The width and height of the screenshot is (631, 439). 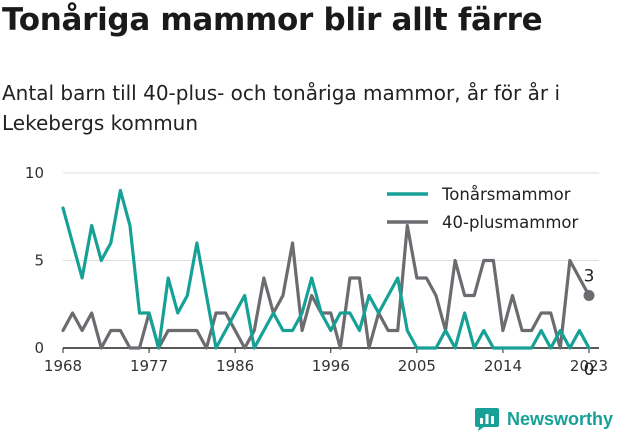 What do you see at coordinates (149, 366) in the screenshot?
I see `x-tick-label: 1977` at bounding box center [149, 366].